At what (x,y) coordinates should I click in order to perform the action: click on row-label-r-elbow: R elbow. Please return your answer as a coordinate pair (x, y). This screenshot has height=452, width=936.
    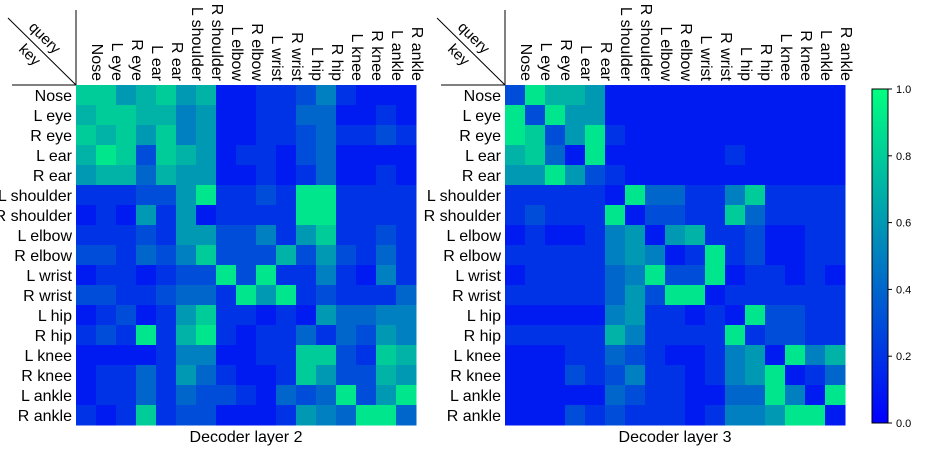
    Looking at the image, I should click on (43, 256).